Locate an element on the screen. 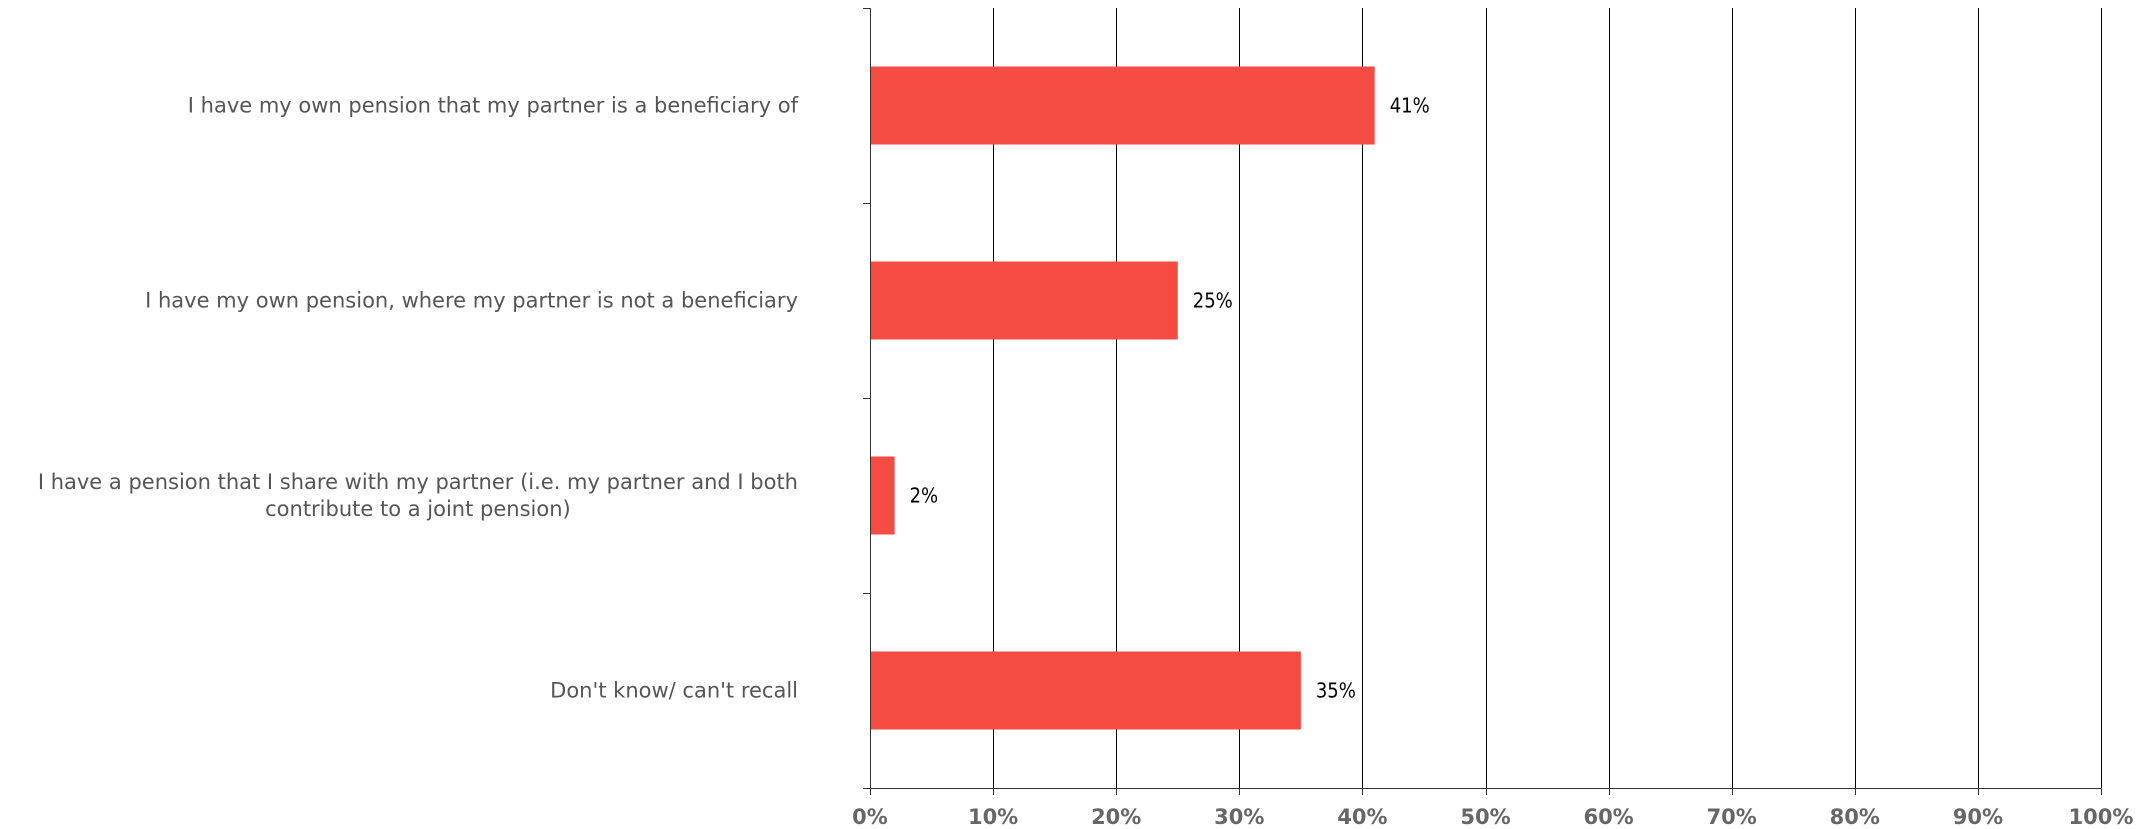 The image size is (2154, 829). x-tick-label-90: 90% is located at coordinates (1978, 817).